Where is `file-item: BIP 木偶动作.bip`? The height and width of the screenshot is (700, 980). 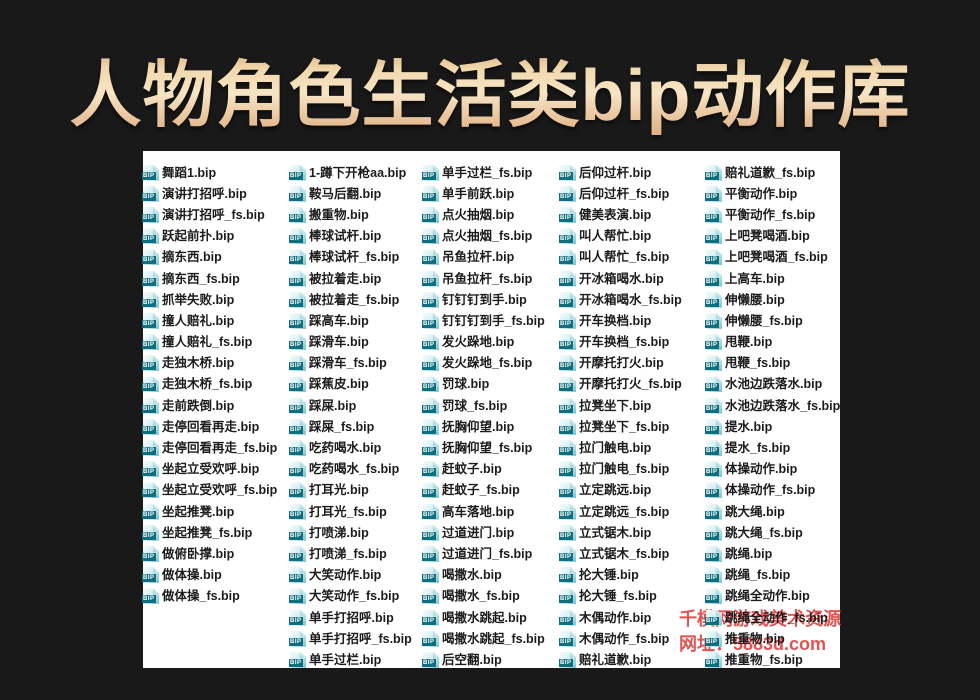
file-item: BIP 木偶动作.bip is located at coordinates (620, 617).